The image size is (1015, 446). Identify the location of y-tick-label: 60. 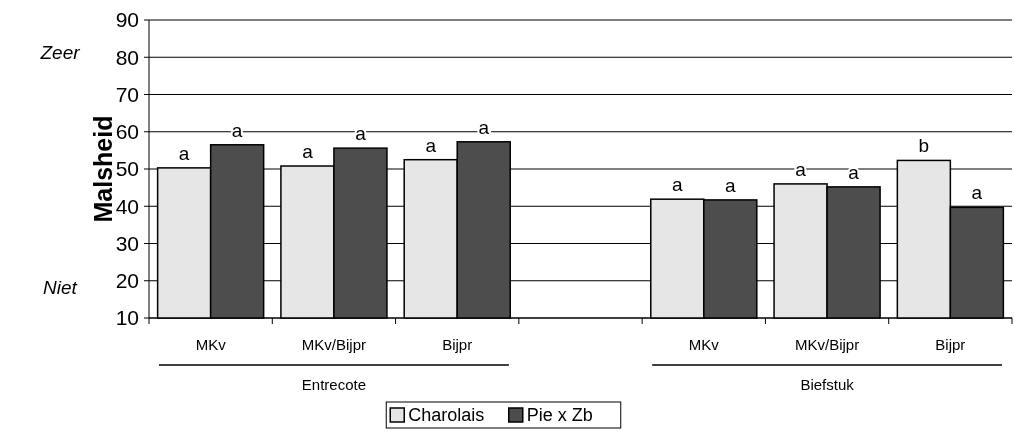
(127, 132).